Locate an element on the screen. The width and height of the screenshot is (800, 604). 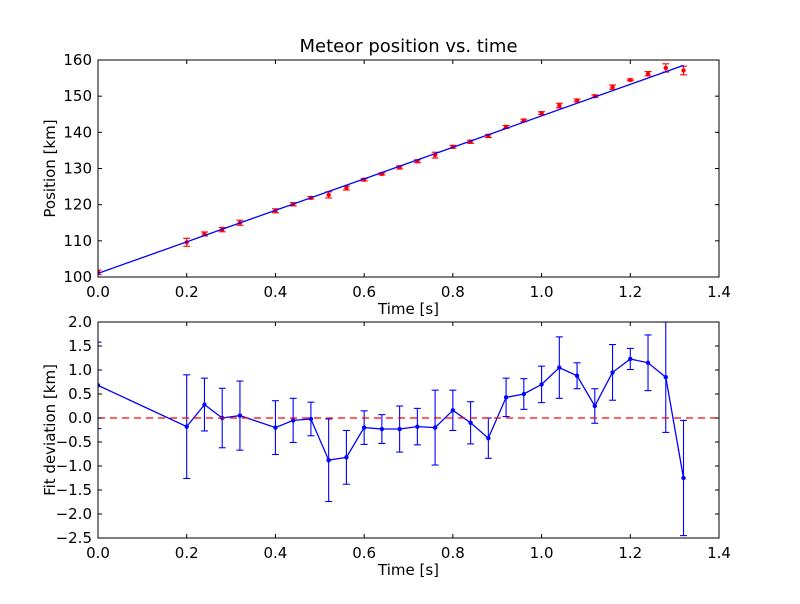
top-x-tick-label: 1.0 is located at coordinates (542, 292).